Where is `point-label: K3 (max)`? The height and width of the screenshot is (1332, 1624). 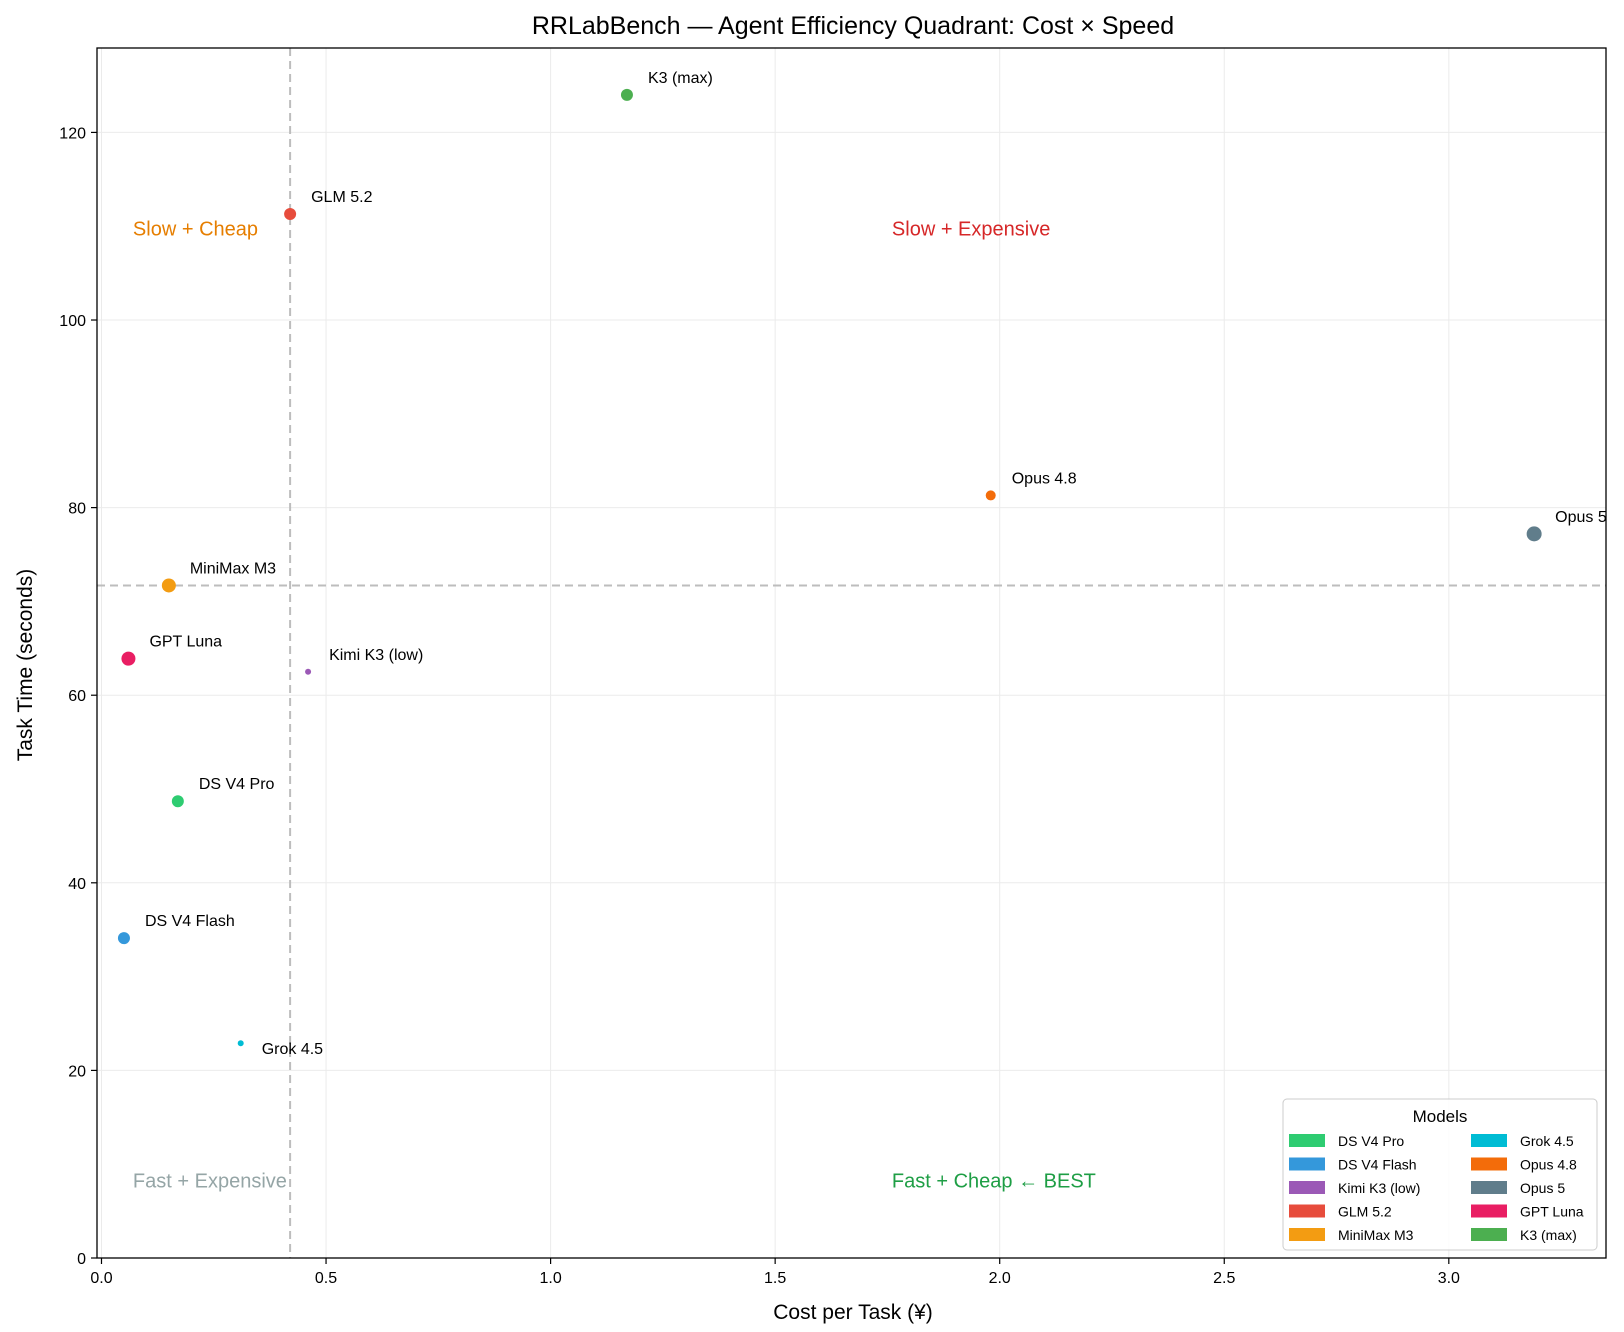 point-label: K3 (max) is located at coordinates (680, 78).